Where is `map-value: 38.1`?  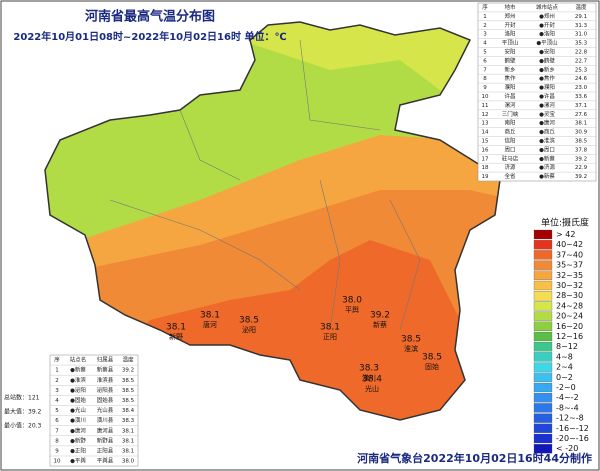
map-value: 38.1 is located at coordinates (330, 328).